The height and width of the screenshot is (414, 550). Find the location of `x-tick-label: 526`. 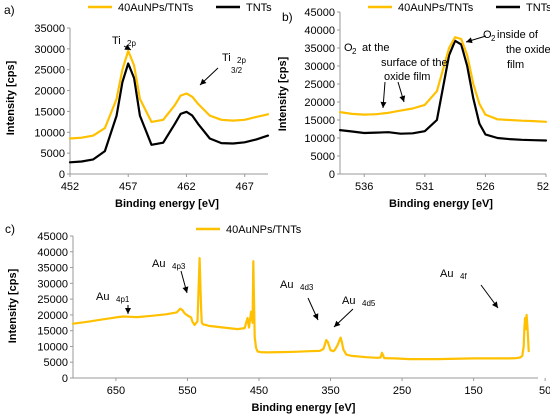

x-tick-label: 526 is located at coordinates (485, 187).